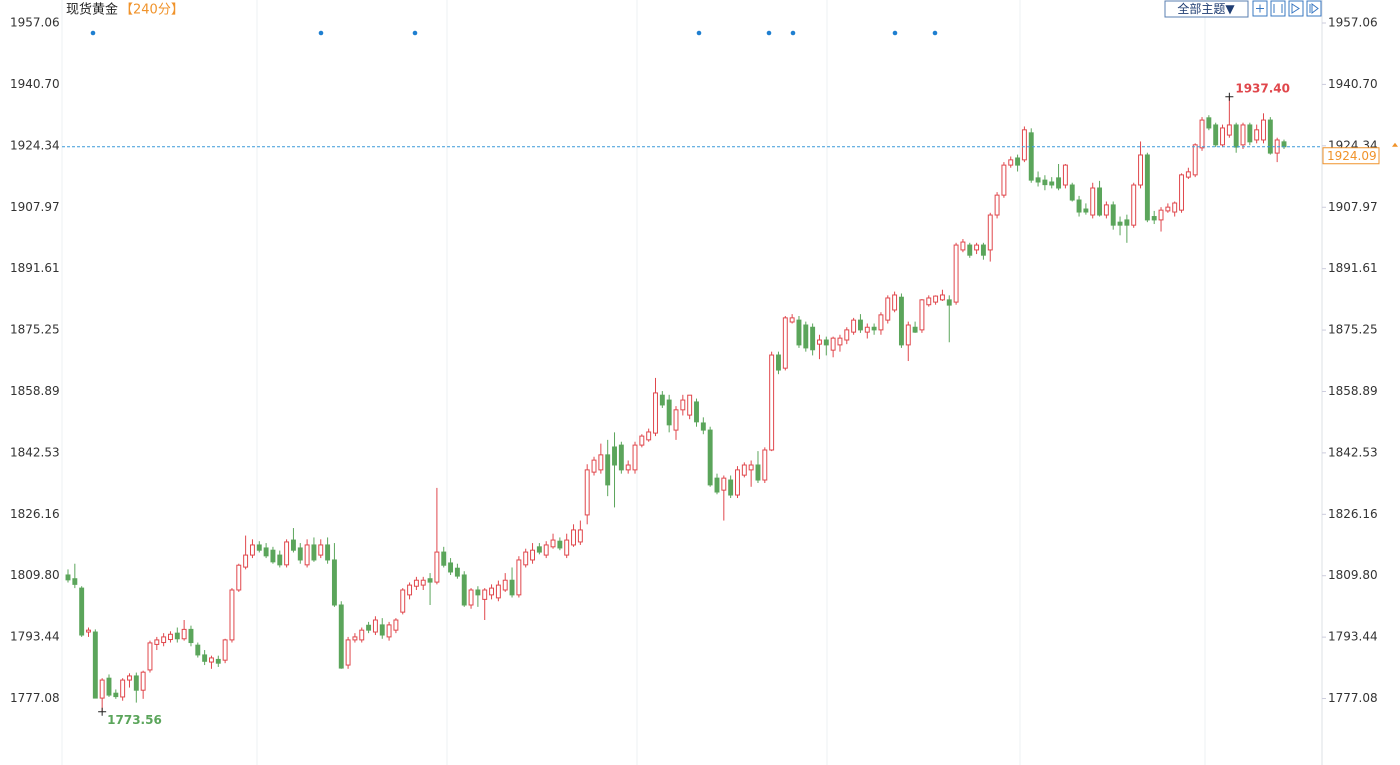 The width and height of the screenshot is (1400, 765). What do you see at coordinates (1353, 84) in the screenshot?
I see `y2-tick-label: 1940.70` at bounding box center [1353, 84].